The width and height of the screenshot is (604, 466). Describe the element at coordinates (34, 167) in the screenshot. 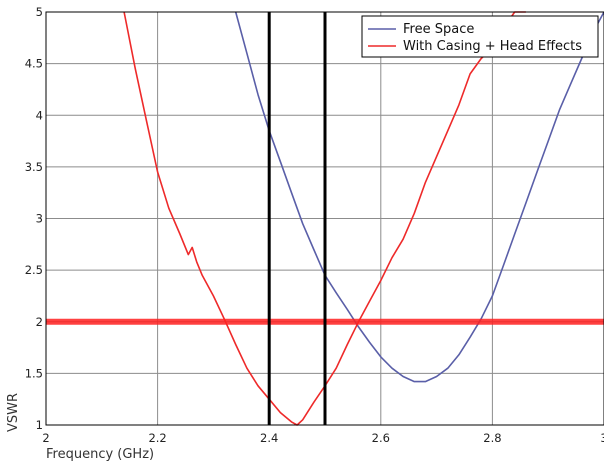

I see `y-tick-label: 3.5` at that location.